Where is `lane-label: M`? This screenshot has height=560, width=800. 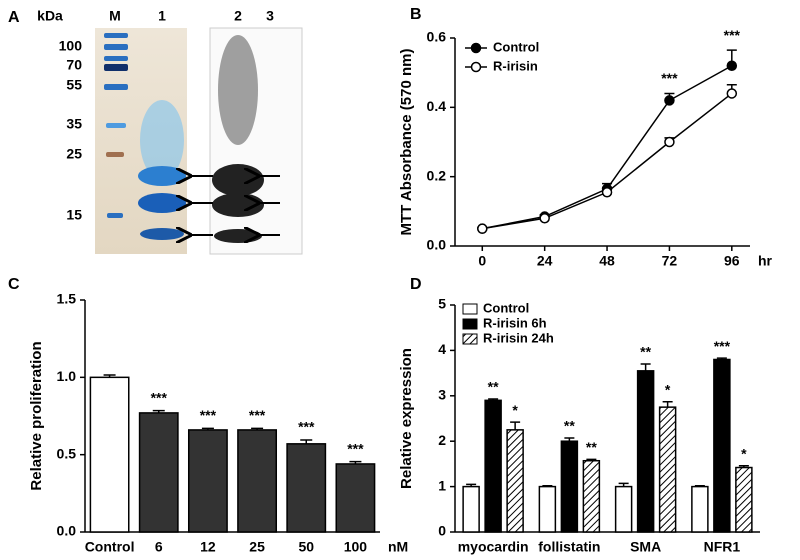
lane-label: M is located at coordinates (115, 16).